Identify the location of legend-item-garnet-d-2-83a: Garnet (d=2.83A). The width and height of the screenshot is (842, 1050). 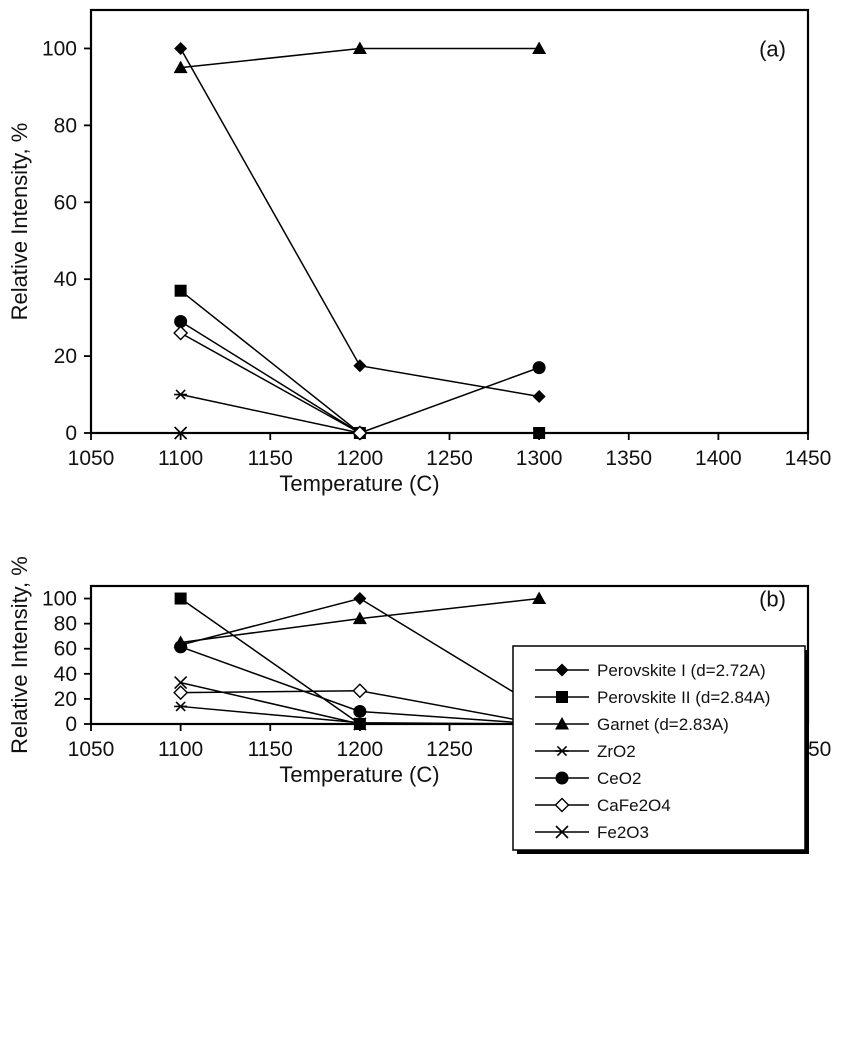
(632, 724).